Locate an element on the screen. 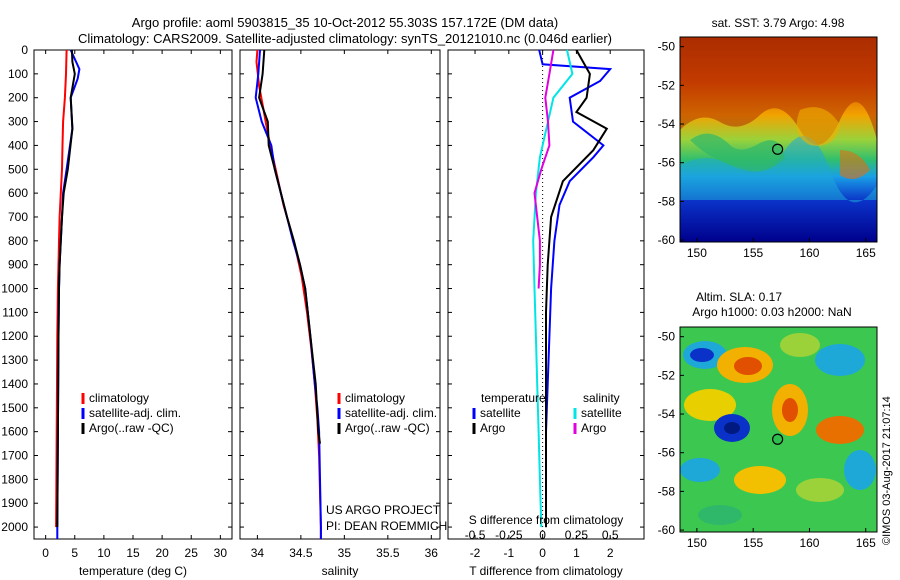 Image resolution: width=900 pixels, height=580 pixels. depth-tick-label: 600 is located at coordinates (18, 193).